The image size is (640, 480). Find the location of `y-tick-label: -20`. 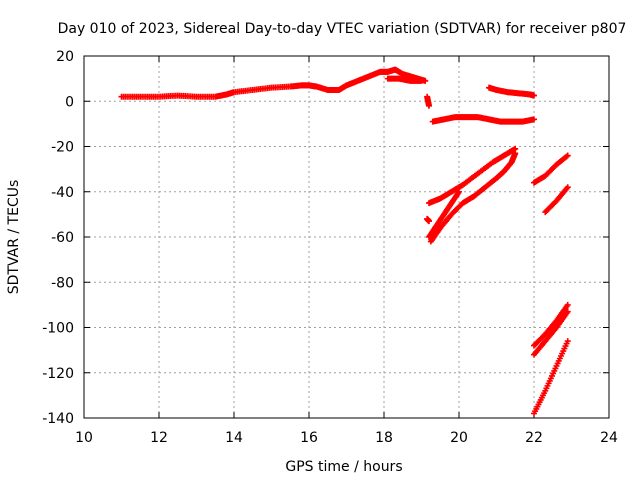

y-tick-label: -20 is located at coordinates (62, 148).